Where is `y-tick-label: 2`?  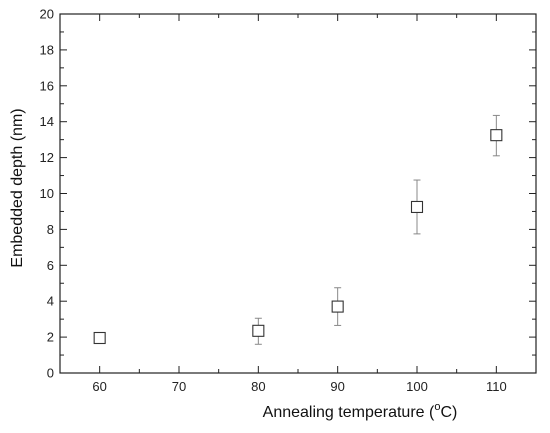
y-tick-label: 2 is located at coordinates (50, 337).